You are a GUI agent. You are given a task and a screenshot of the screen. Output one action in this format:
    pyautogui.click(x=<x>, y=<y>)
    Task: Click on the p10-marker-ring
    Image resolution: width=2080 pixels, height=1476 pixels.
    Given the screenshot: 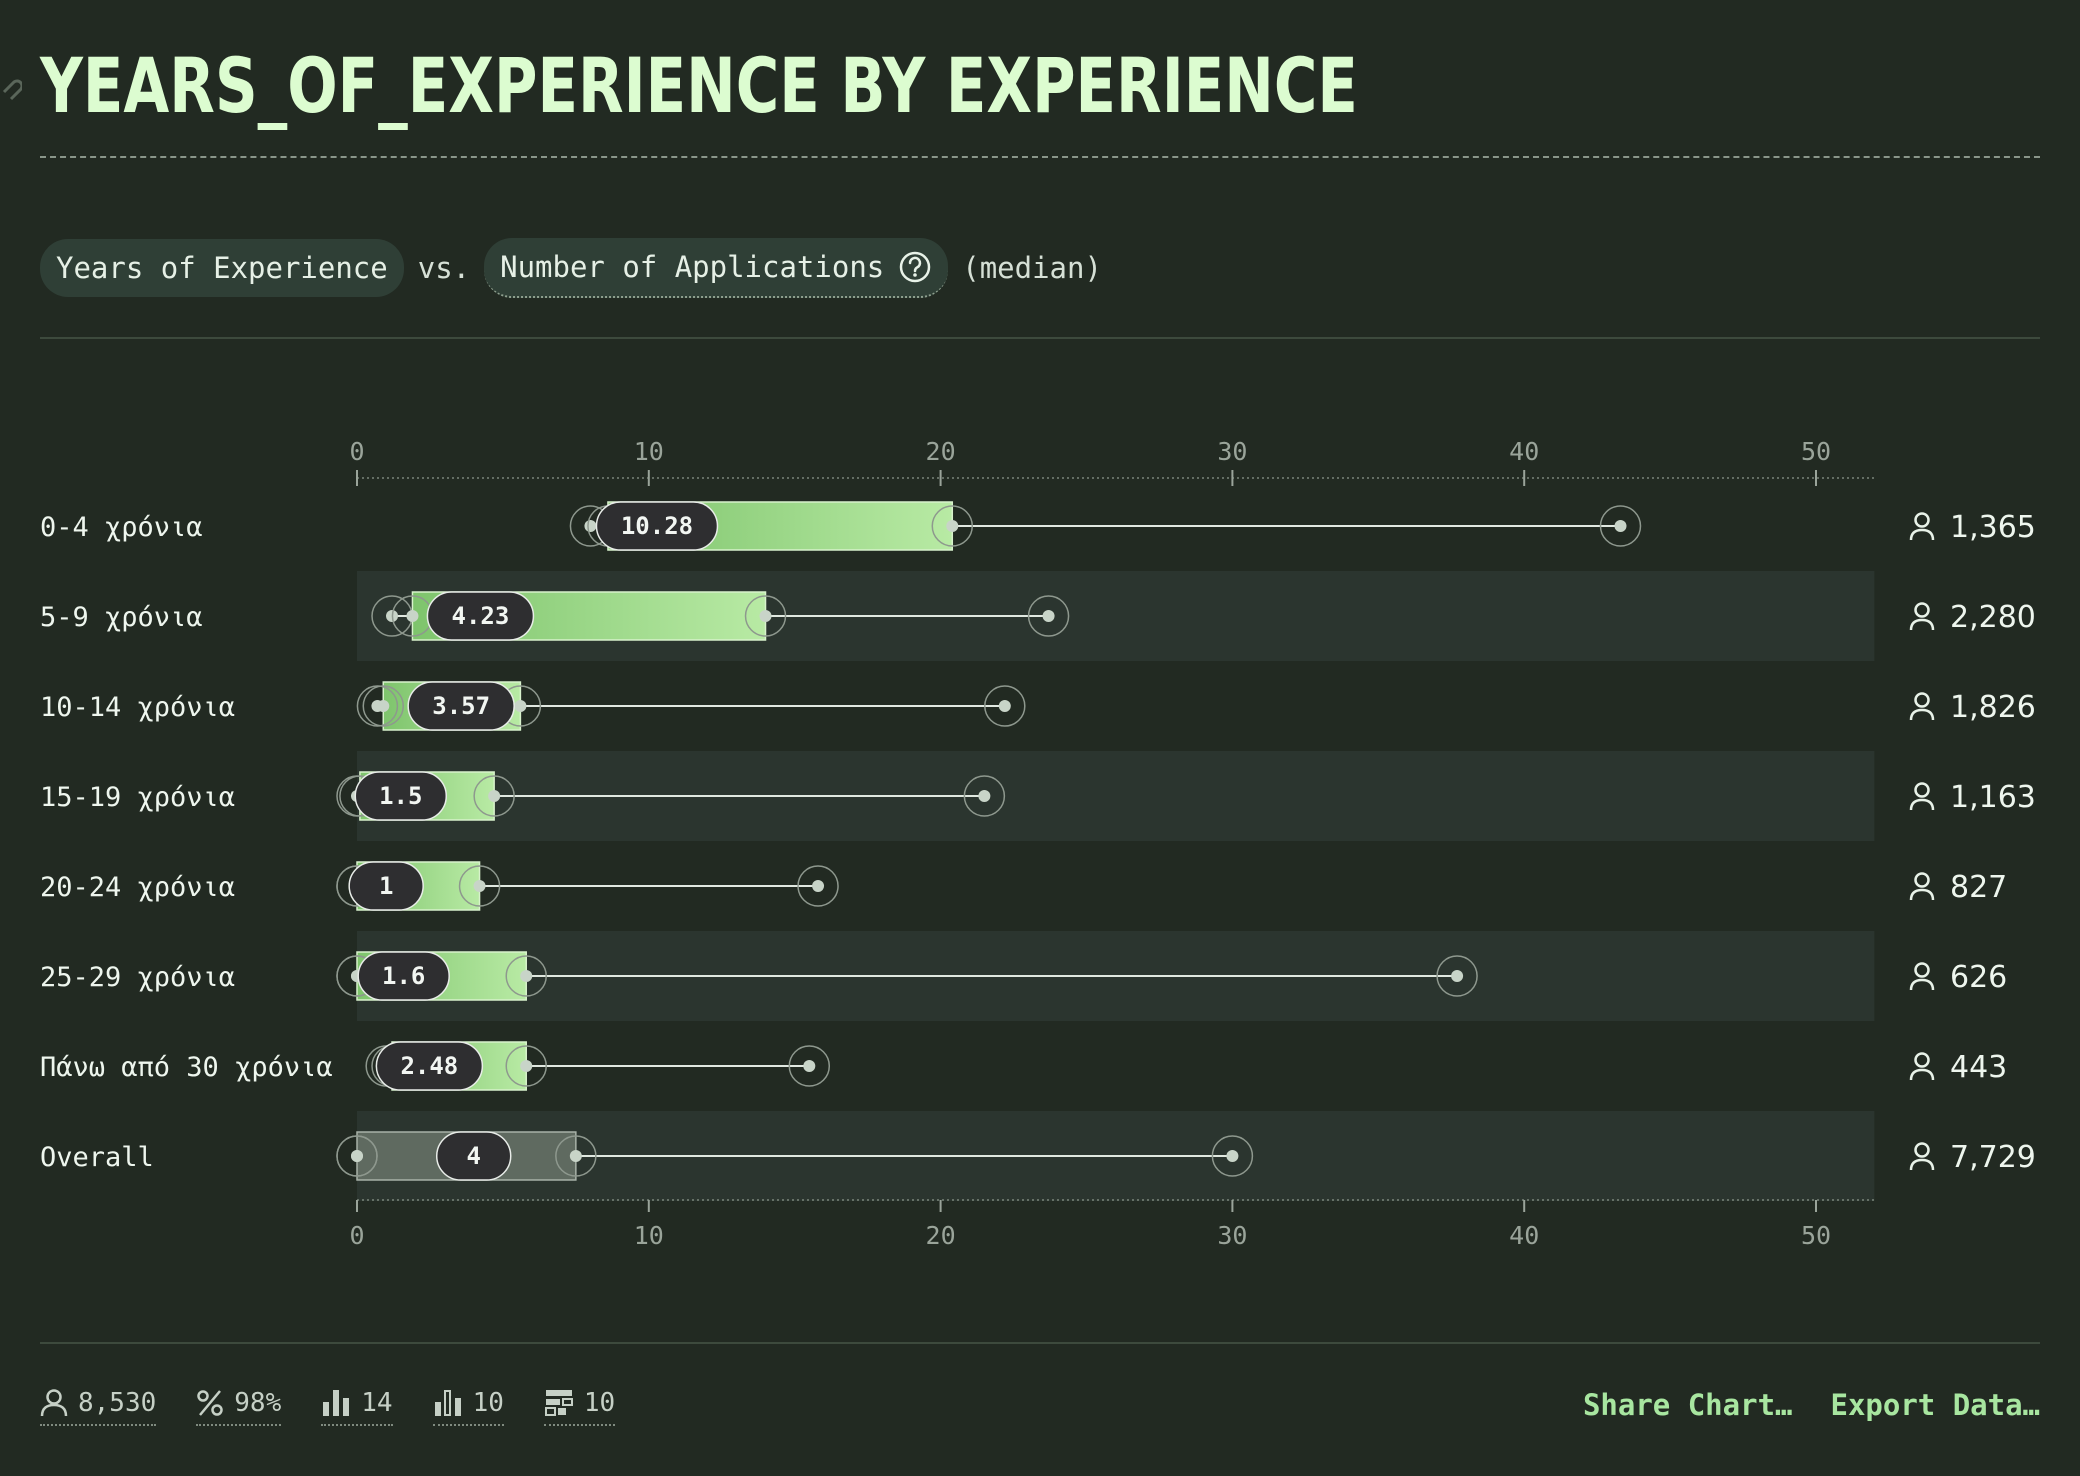 What is the action you would take?
    pyautogui.click(x=377, y=706)
    